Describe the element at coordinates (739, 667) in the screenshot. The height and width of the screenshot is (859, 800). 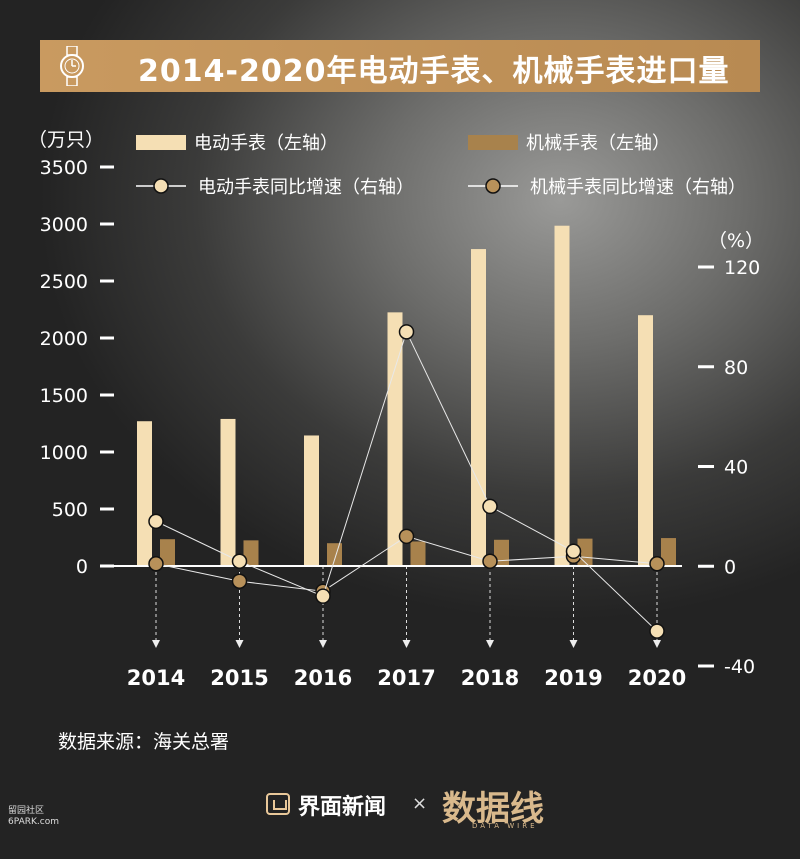
I see `right-tick-label: -40` at that location.